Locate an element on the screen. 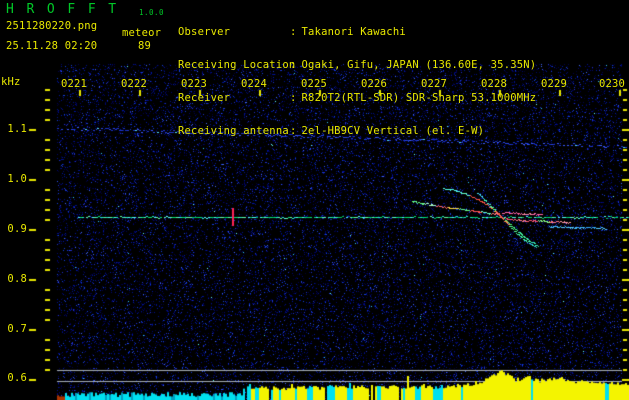  time-tick-label: 0224 is located at coordinates (254, 84).